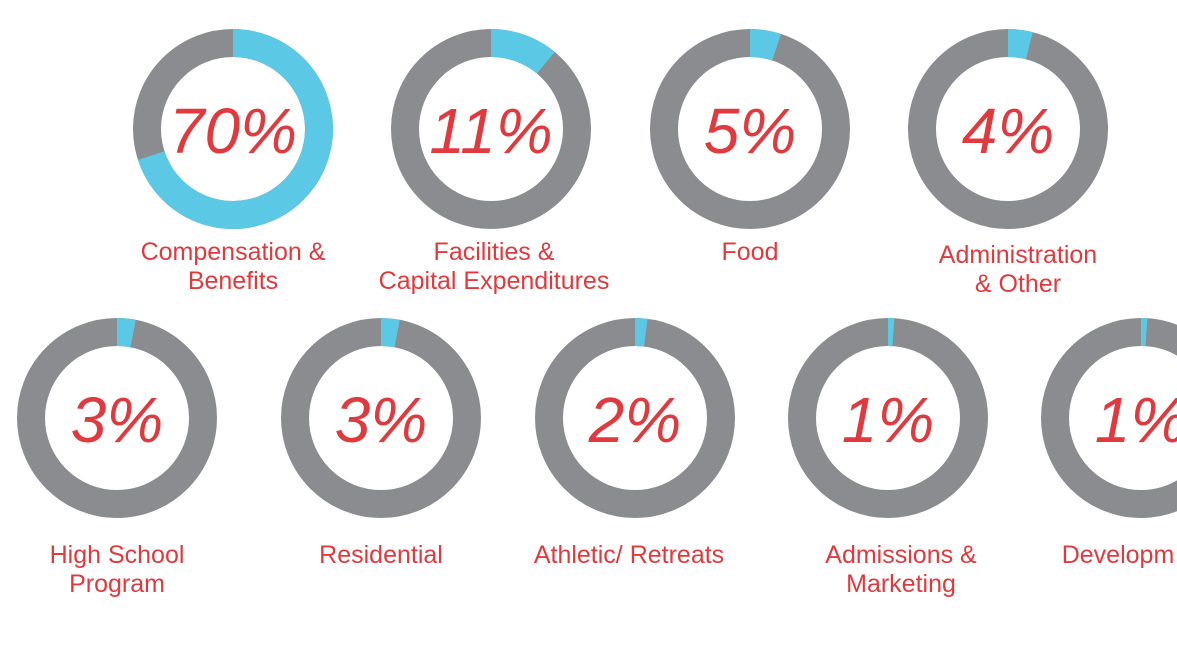  I want to click on category-label-line: Food, so click(750, 252).